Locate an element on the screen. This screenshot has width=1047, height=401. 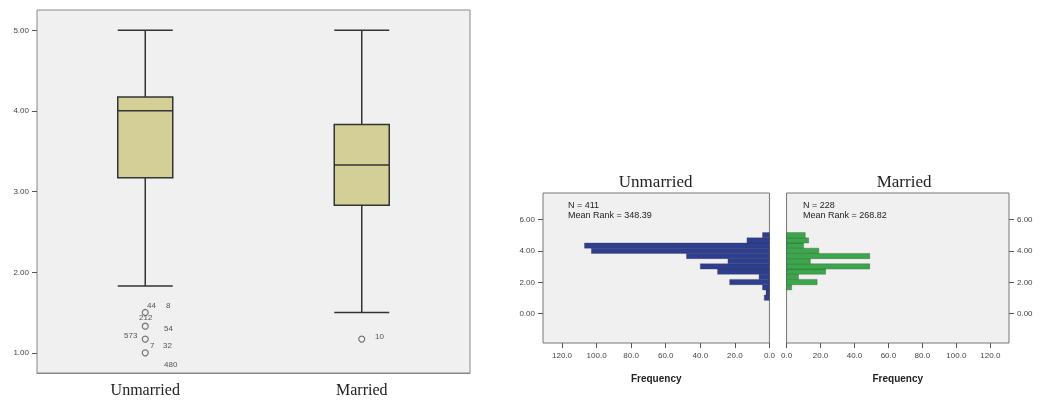
annotation: N = 228 is located at coordinates (819, 204).